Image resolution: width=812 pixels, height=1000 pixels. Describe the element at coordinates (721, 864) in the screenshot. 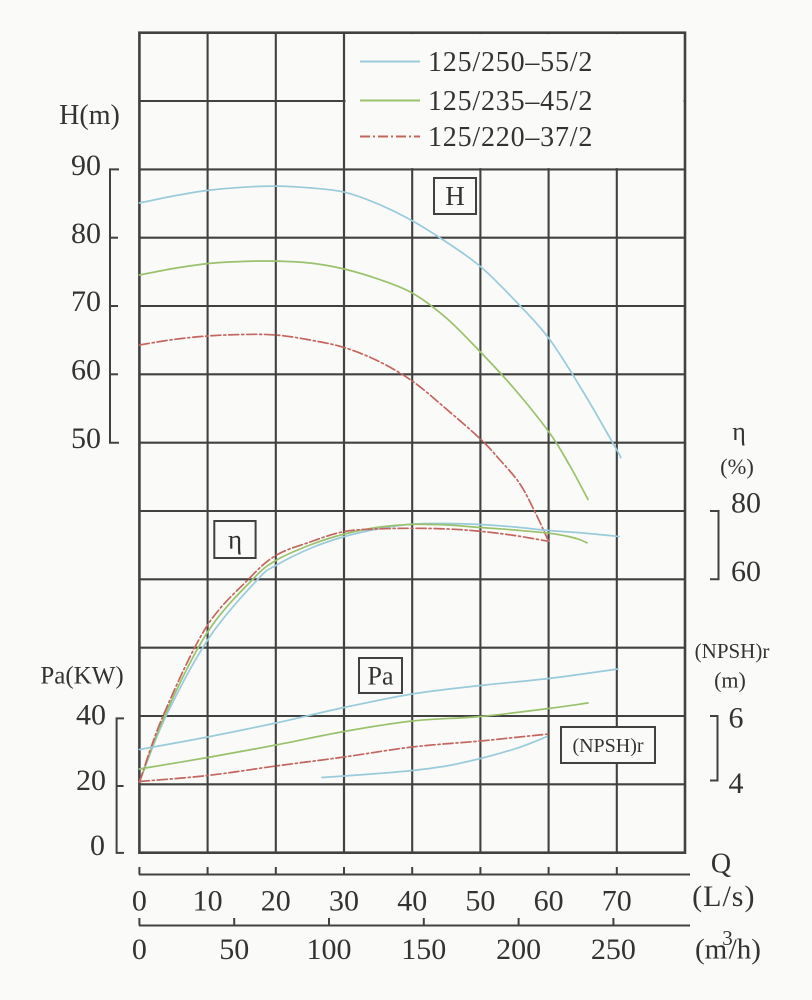

I see `svg-text: Q` at that location.